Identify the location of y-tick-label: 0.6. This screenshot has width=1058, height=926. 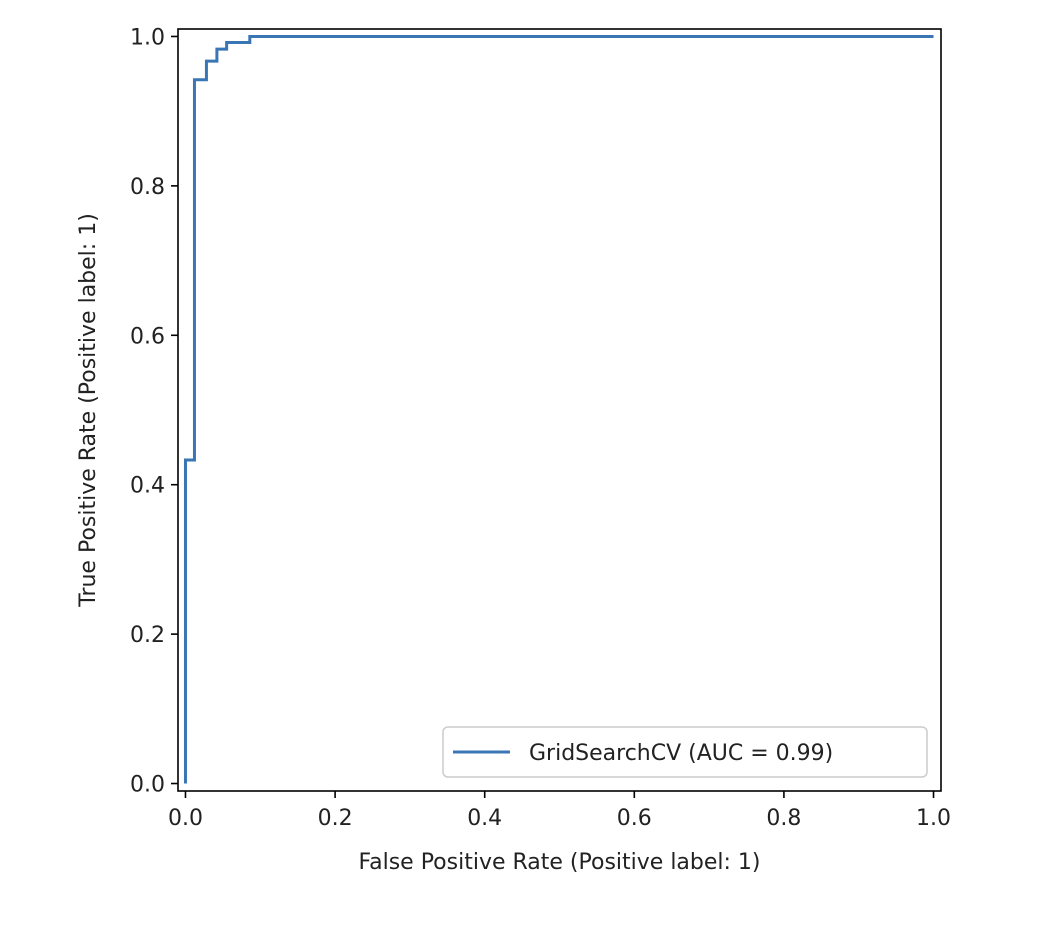
(147, 336).